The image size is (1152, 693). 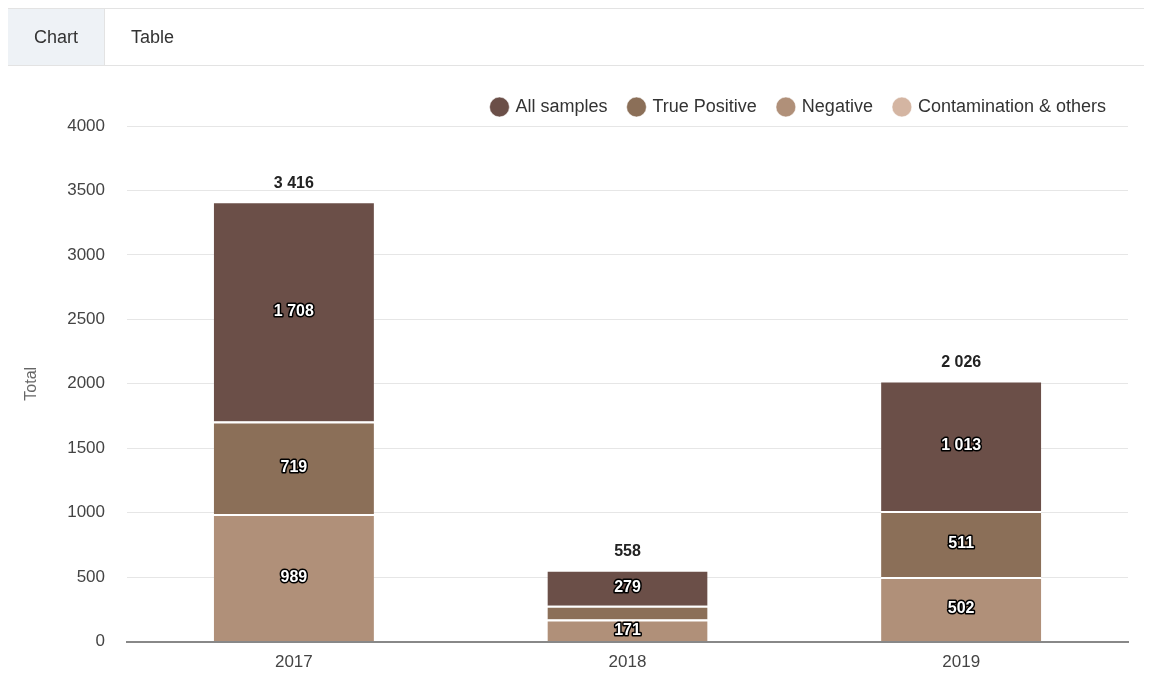 What do you see at coordinates (294, 467) in the screenshot?
I see `data-label: 719` at bounding box center [294, 467].